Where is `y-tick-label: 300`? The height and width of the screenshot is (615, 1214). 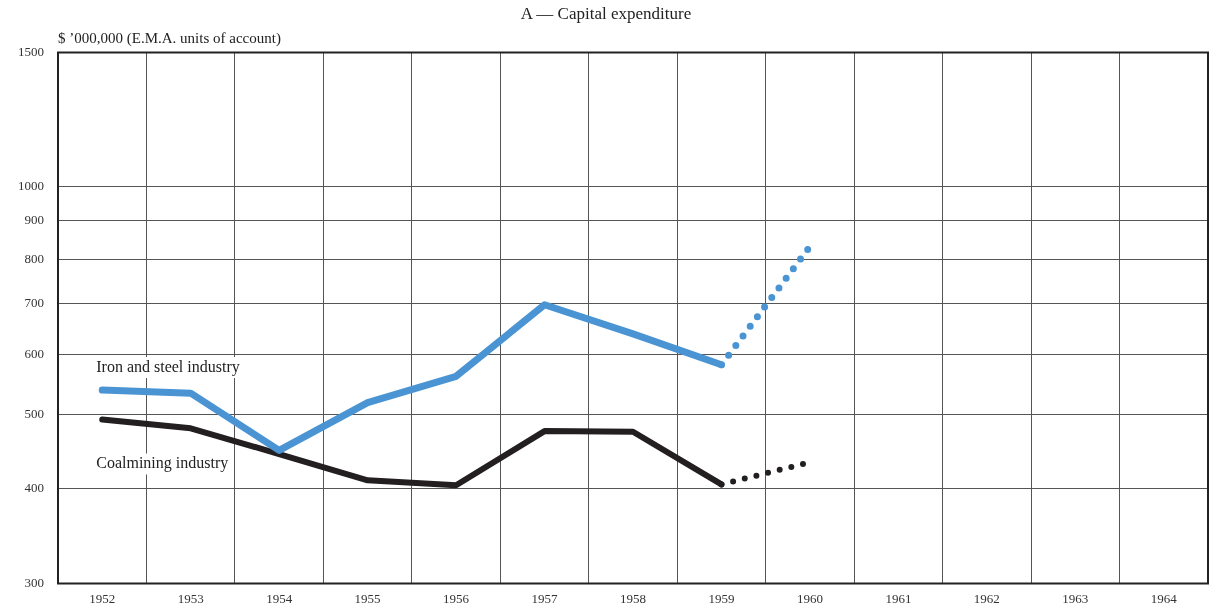
y-tick-label: 300 is located at coordinates (34, 582).